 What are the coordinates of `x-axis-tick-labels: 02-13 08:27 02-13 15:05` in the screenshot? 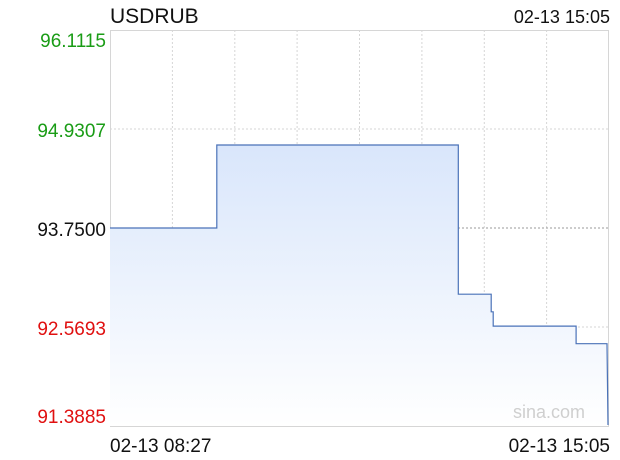 It's located at (360, 446).